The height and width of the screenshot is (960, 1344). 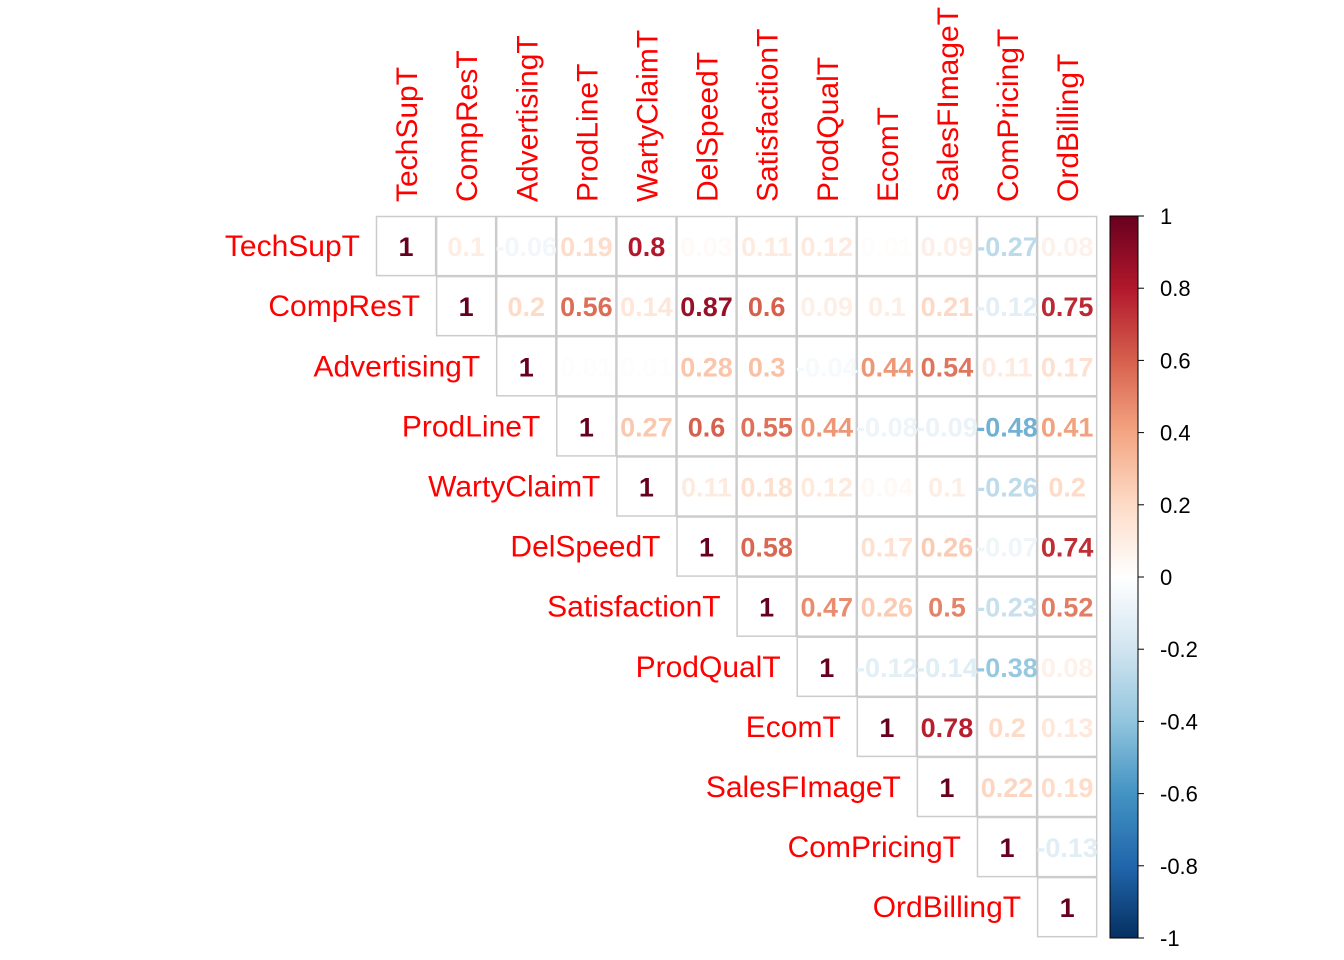 I want to click on colorbar-tick-label: 0.2, so click(x=1175, y=505).